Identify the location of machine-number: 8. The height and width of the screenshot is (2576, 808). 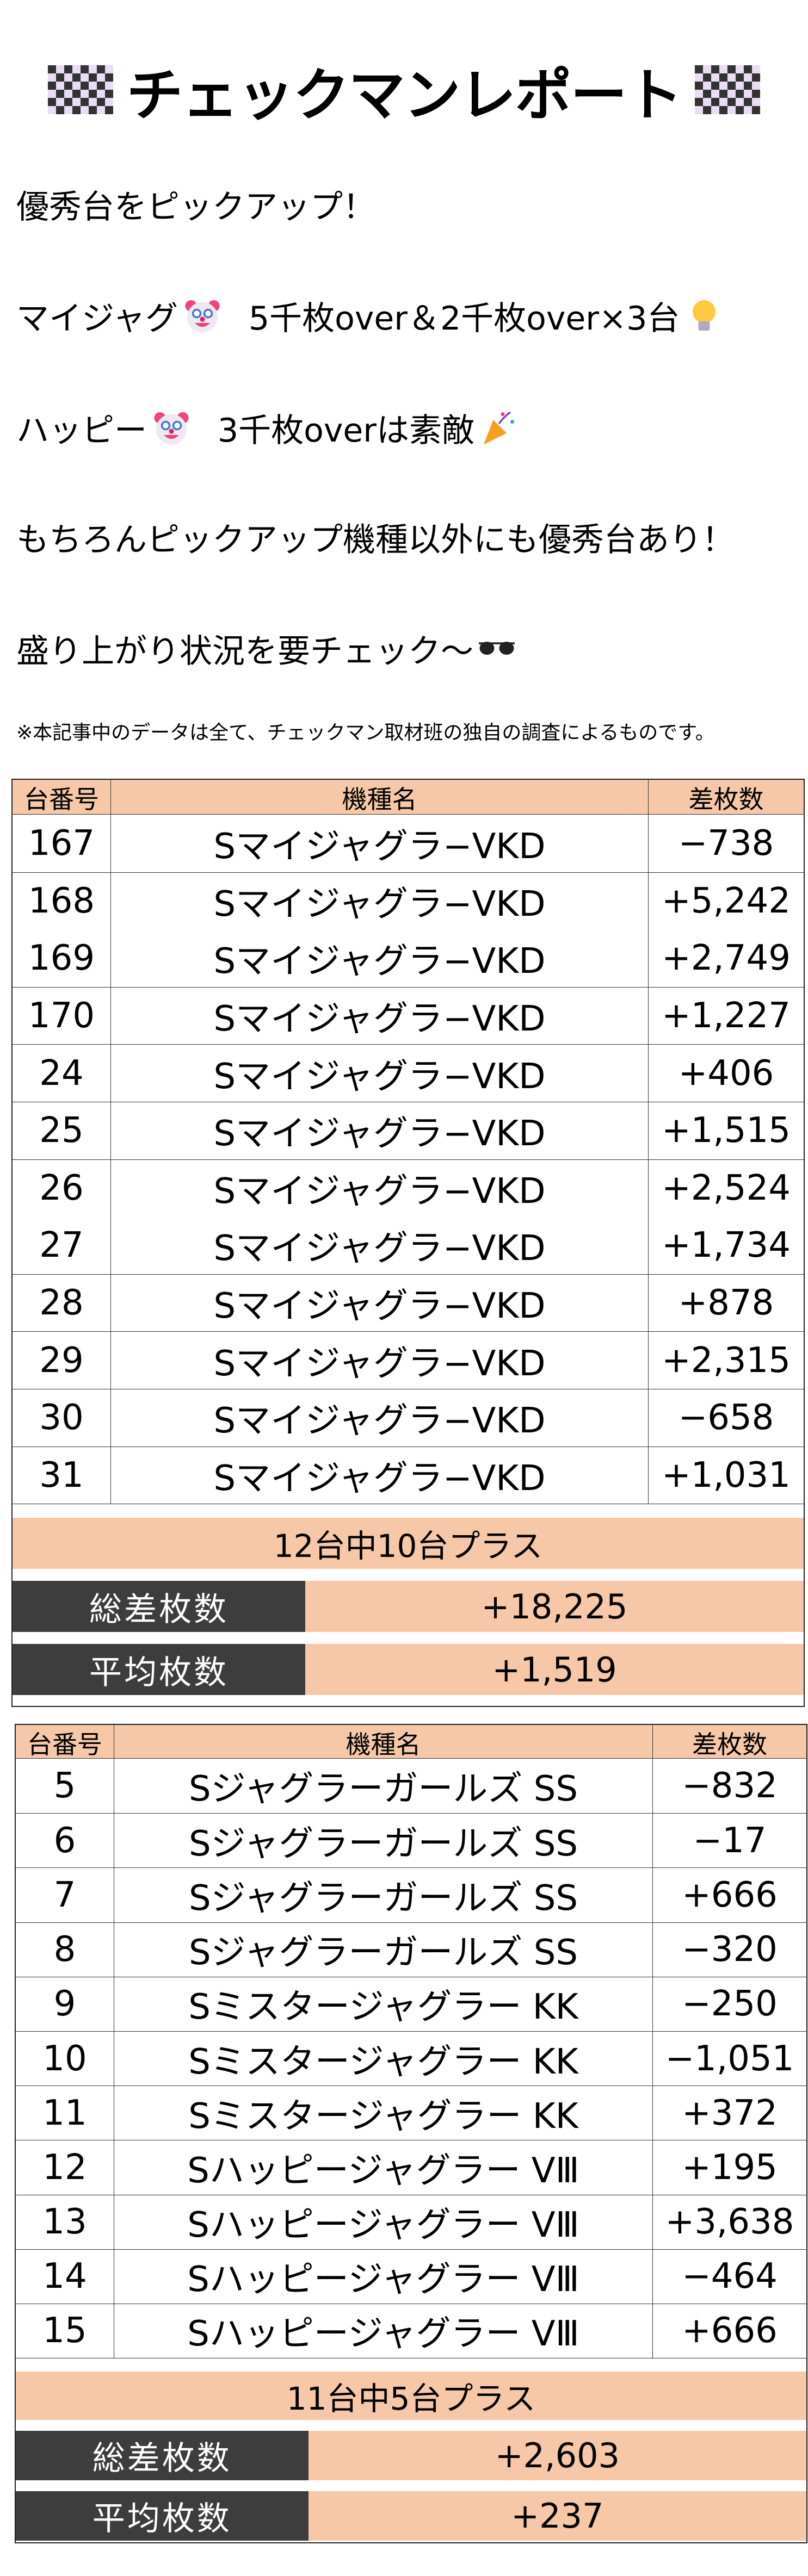
(65, 1949).